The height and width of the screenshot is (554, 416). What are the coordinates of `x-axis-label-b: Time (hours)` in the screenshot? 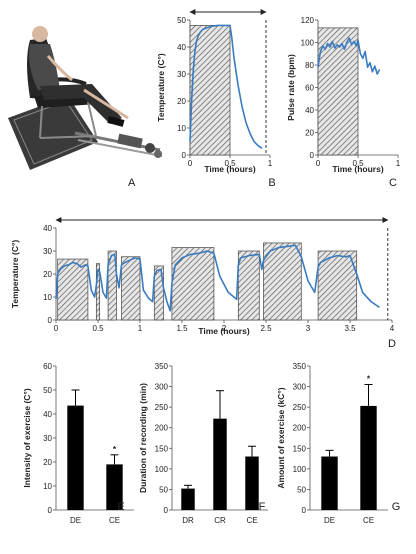 It's located at (229, 169).